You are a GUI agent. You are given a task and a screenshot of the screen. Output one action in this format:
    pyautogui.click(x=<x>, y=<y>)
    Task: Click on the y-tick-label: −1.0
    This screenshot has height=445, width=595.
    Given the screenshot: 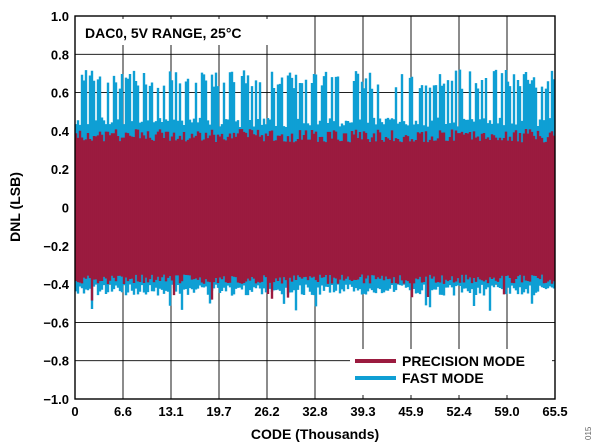 What is the action you would take?
    pyautogui.click(x=56, y=399)
    